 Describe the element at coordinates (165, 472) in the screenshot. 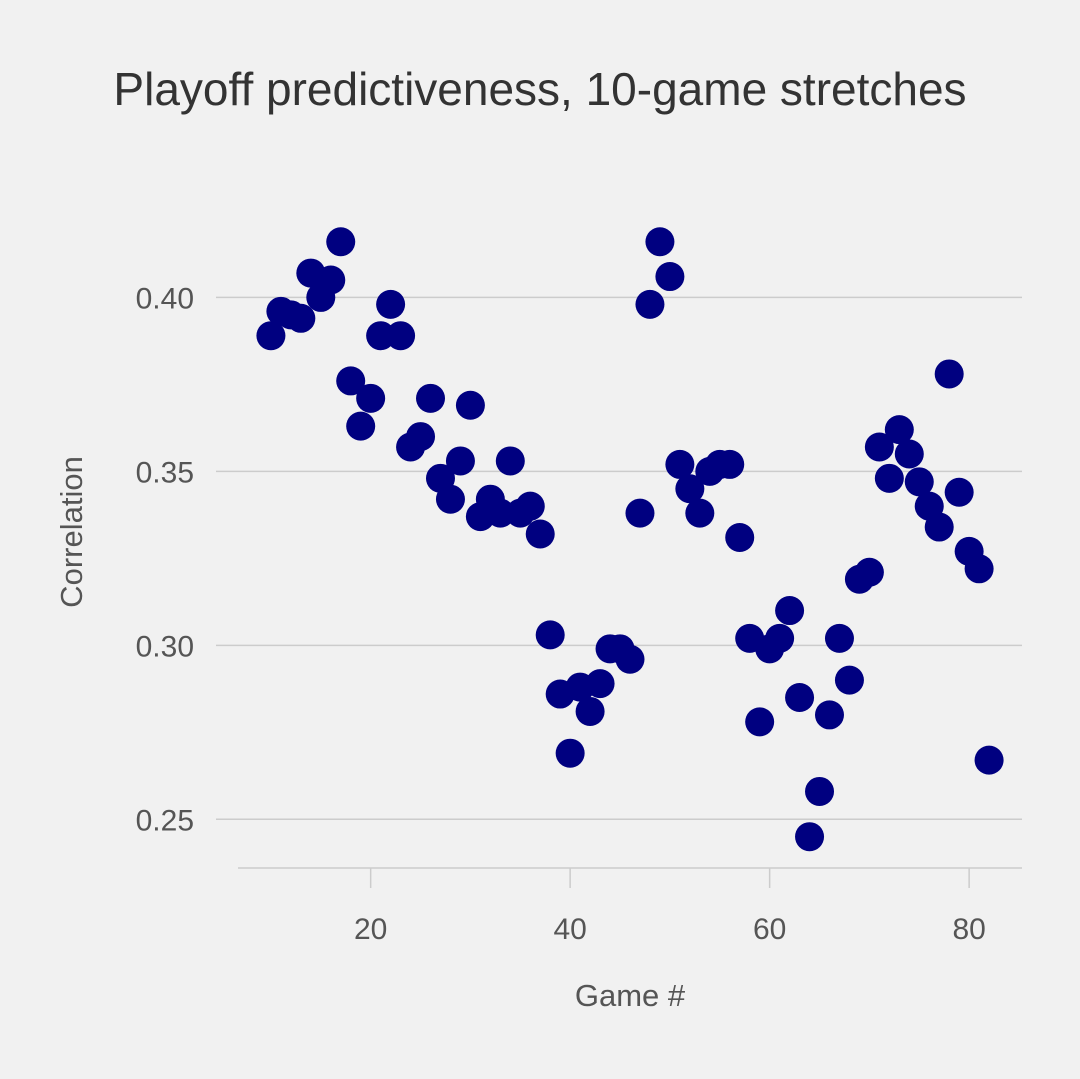

I see `y-tick-label: 0.35` at that location.